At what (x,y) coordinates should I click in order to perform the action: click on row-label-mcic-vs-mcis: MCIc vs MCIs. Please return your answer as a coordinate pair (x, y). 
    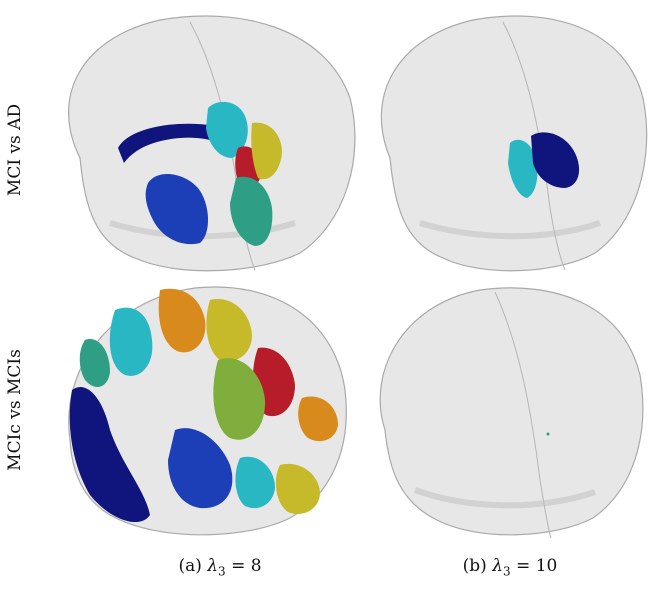
    Looking at the image, I should click on (15, 410).